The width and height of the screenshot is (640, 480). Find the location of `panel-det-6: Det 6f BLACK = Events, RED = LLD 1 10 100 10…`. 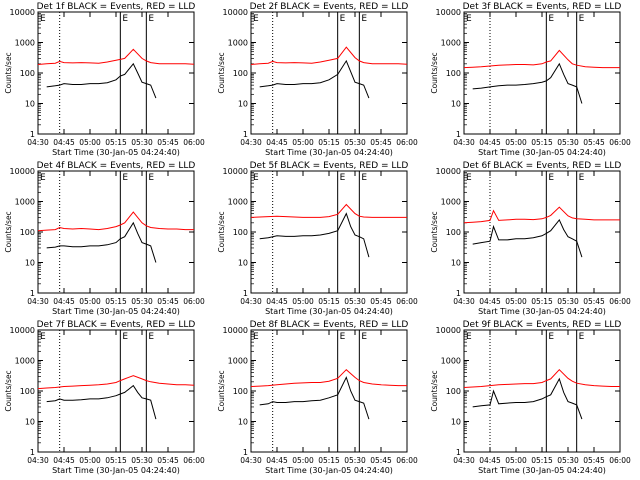

panel-det-6: Det 6f BLACK = Events, RED = LLD 1 10 100 10… is located at coordinates (530, 238).